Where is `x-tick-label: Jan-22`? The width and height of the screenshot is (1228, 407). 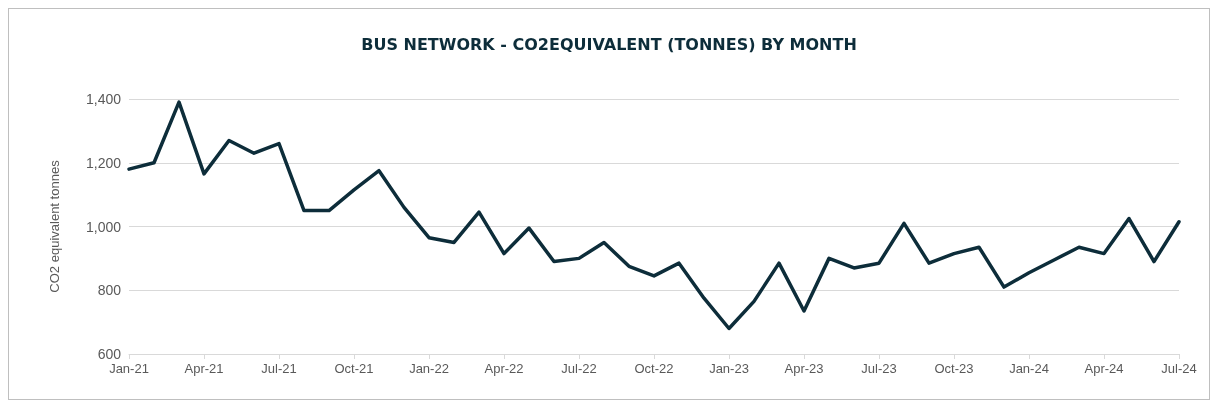
x-tick-label: Jan-22 is located at coordinates (429, 368).